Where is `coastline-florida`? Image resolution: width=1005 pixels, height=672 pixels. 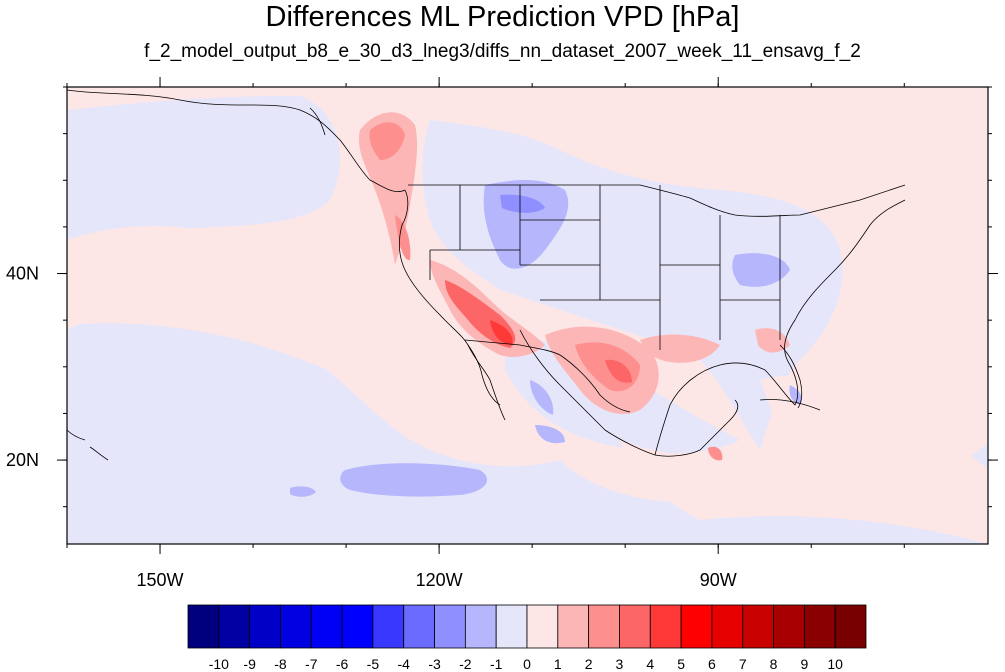 coastline-florida is located at coordinates (791, 376).